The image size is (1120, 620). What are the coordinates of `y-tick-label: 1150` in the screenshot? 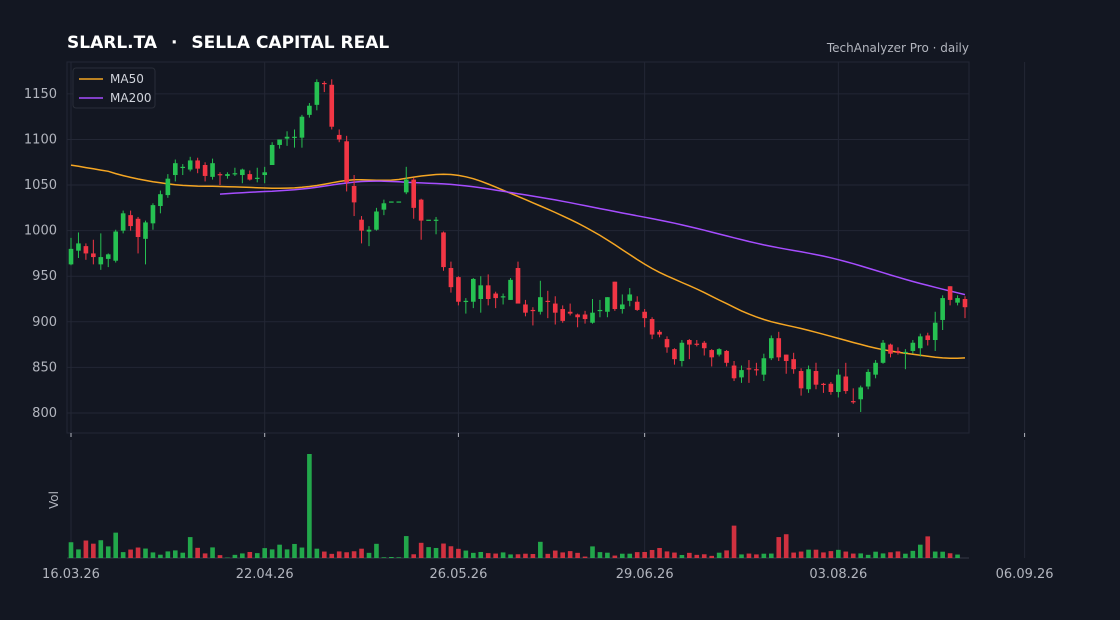 It's located at (40, 94).